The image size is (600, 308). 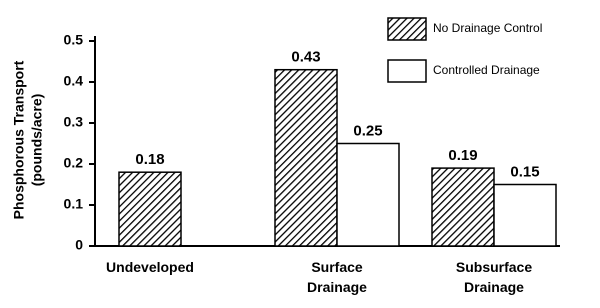 What do you see at coordinates (367, 130) in the screenshot?
I see `value-label: 0.25` at bounding box center [367, 130].